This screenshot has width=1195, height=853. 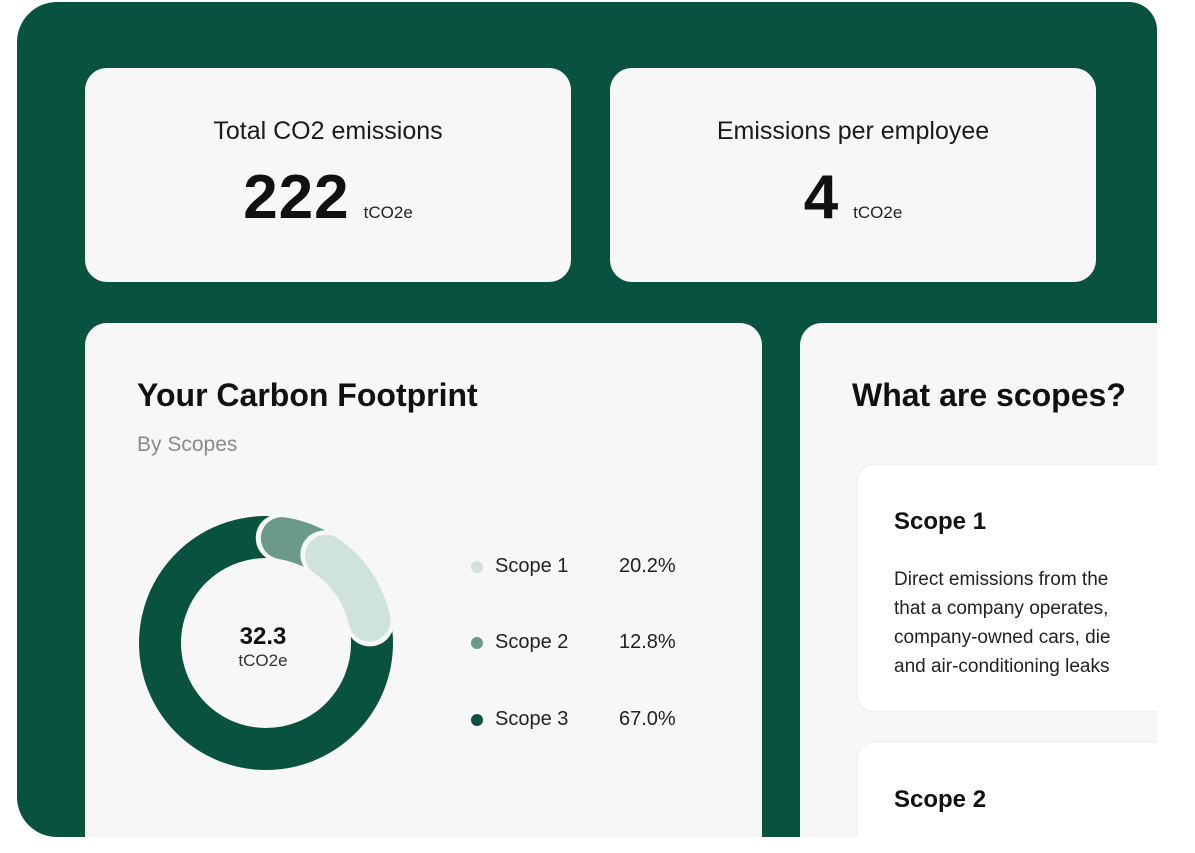 I want to click on desc-line: company-owned cars, die, so click(x=1002, y=637).